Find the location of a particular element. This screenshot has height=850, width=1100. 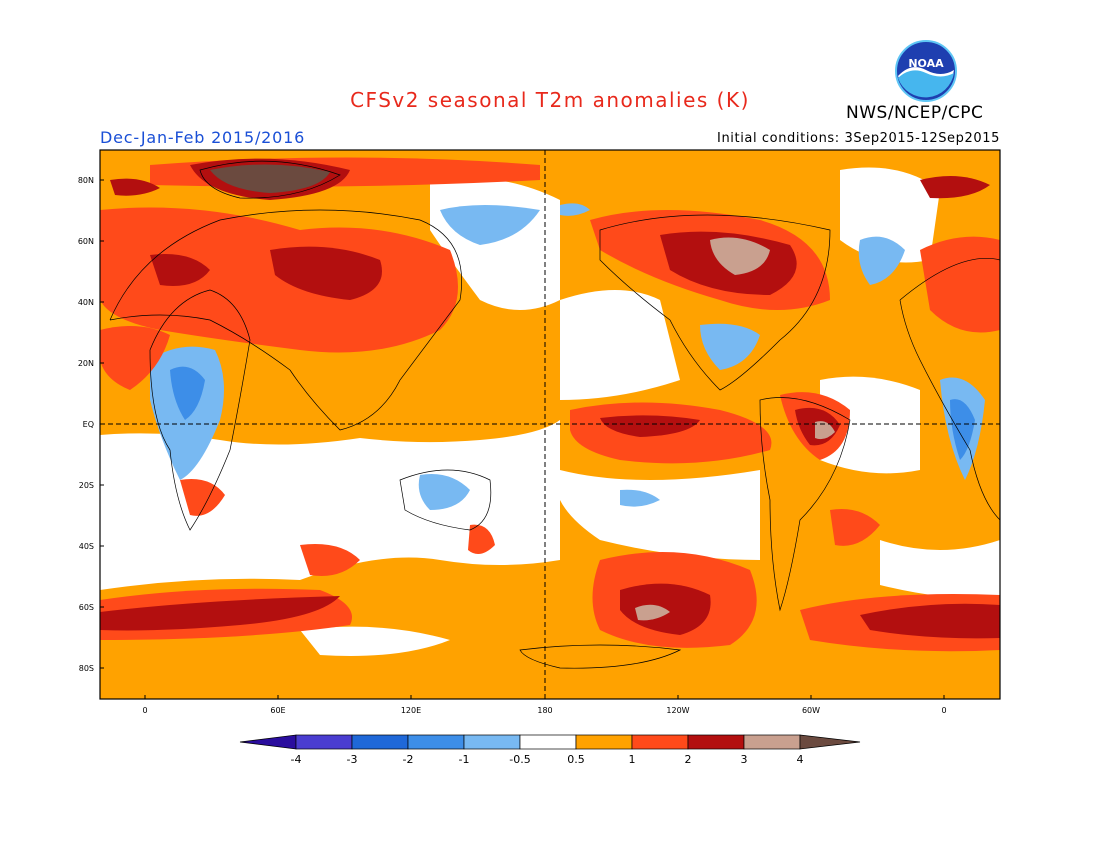

noaa-logo-icon: NOAA is located at coordinates (926, 71).